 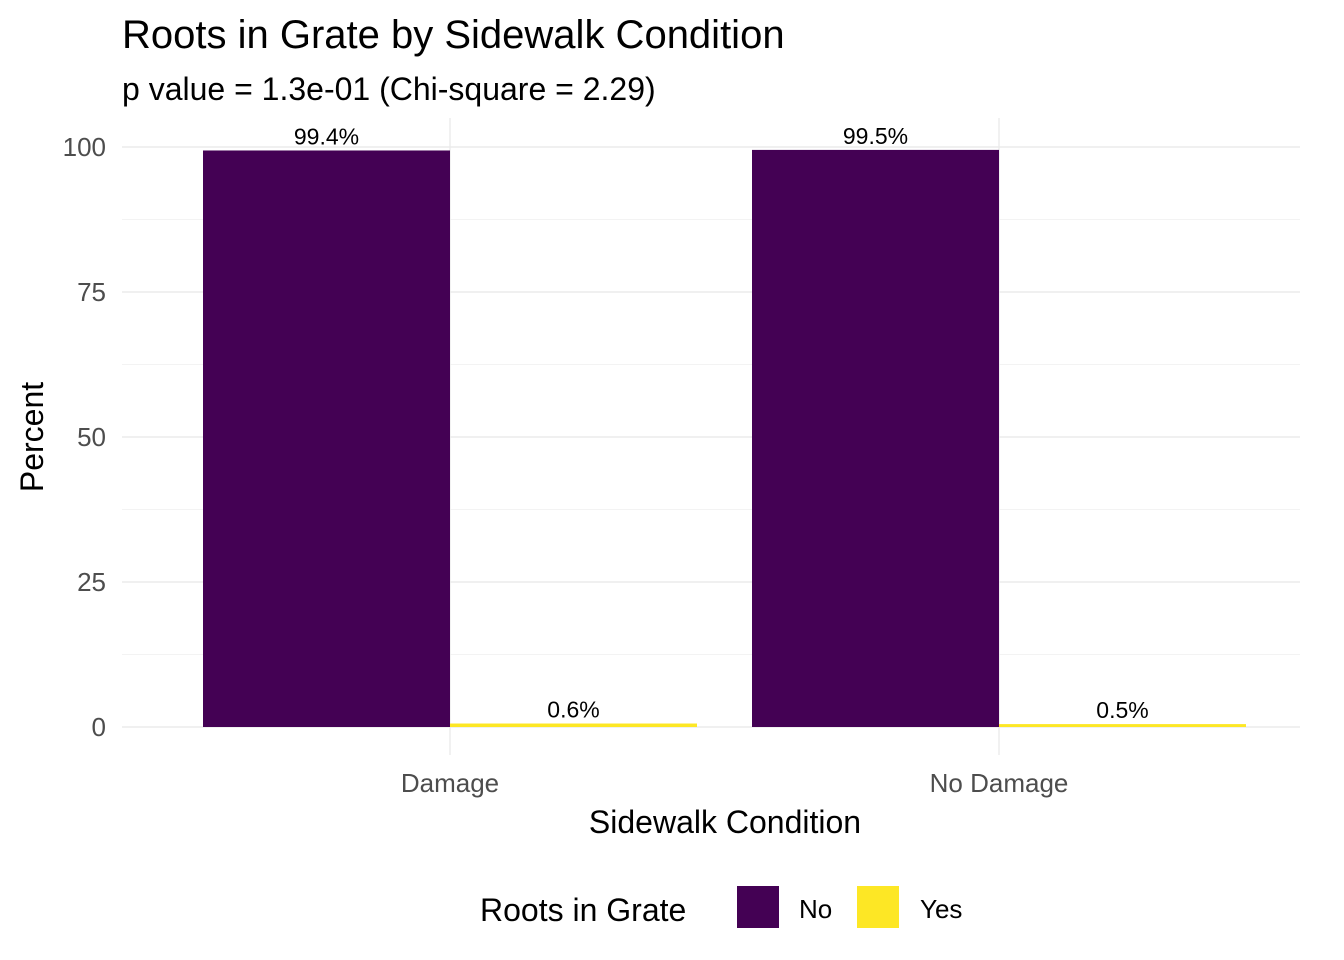 I want to click on legend-key-label: No, so click(x=815, y=909).